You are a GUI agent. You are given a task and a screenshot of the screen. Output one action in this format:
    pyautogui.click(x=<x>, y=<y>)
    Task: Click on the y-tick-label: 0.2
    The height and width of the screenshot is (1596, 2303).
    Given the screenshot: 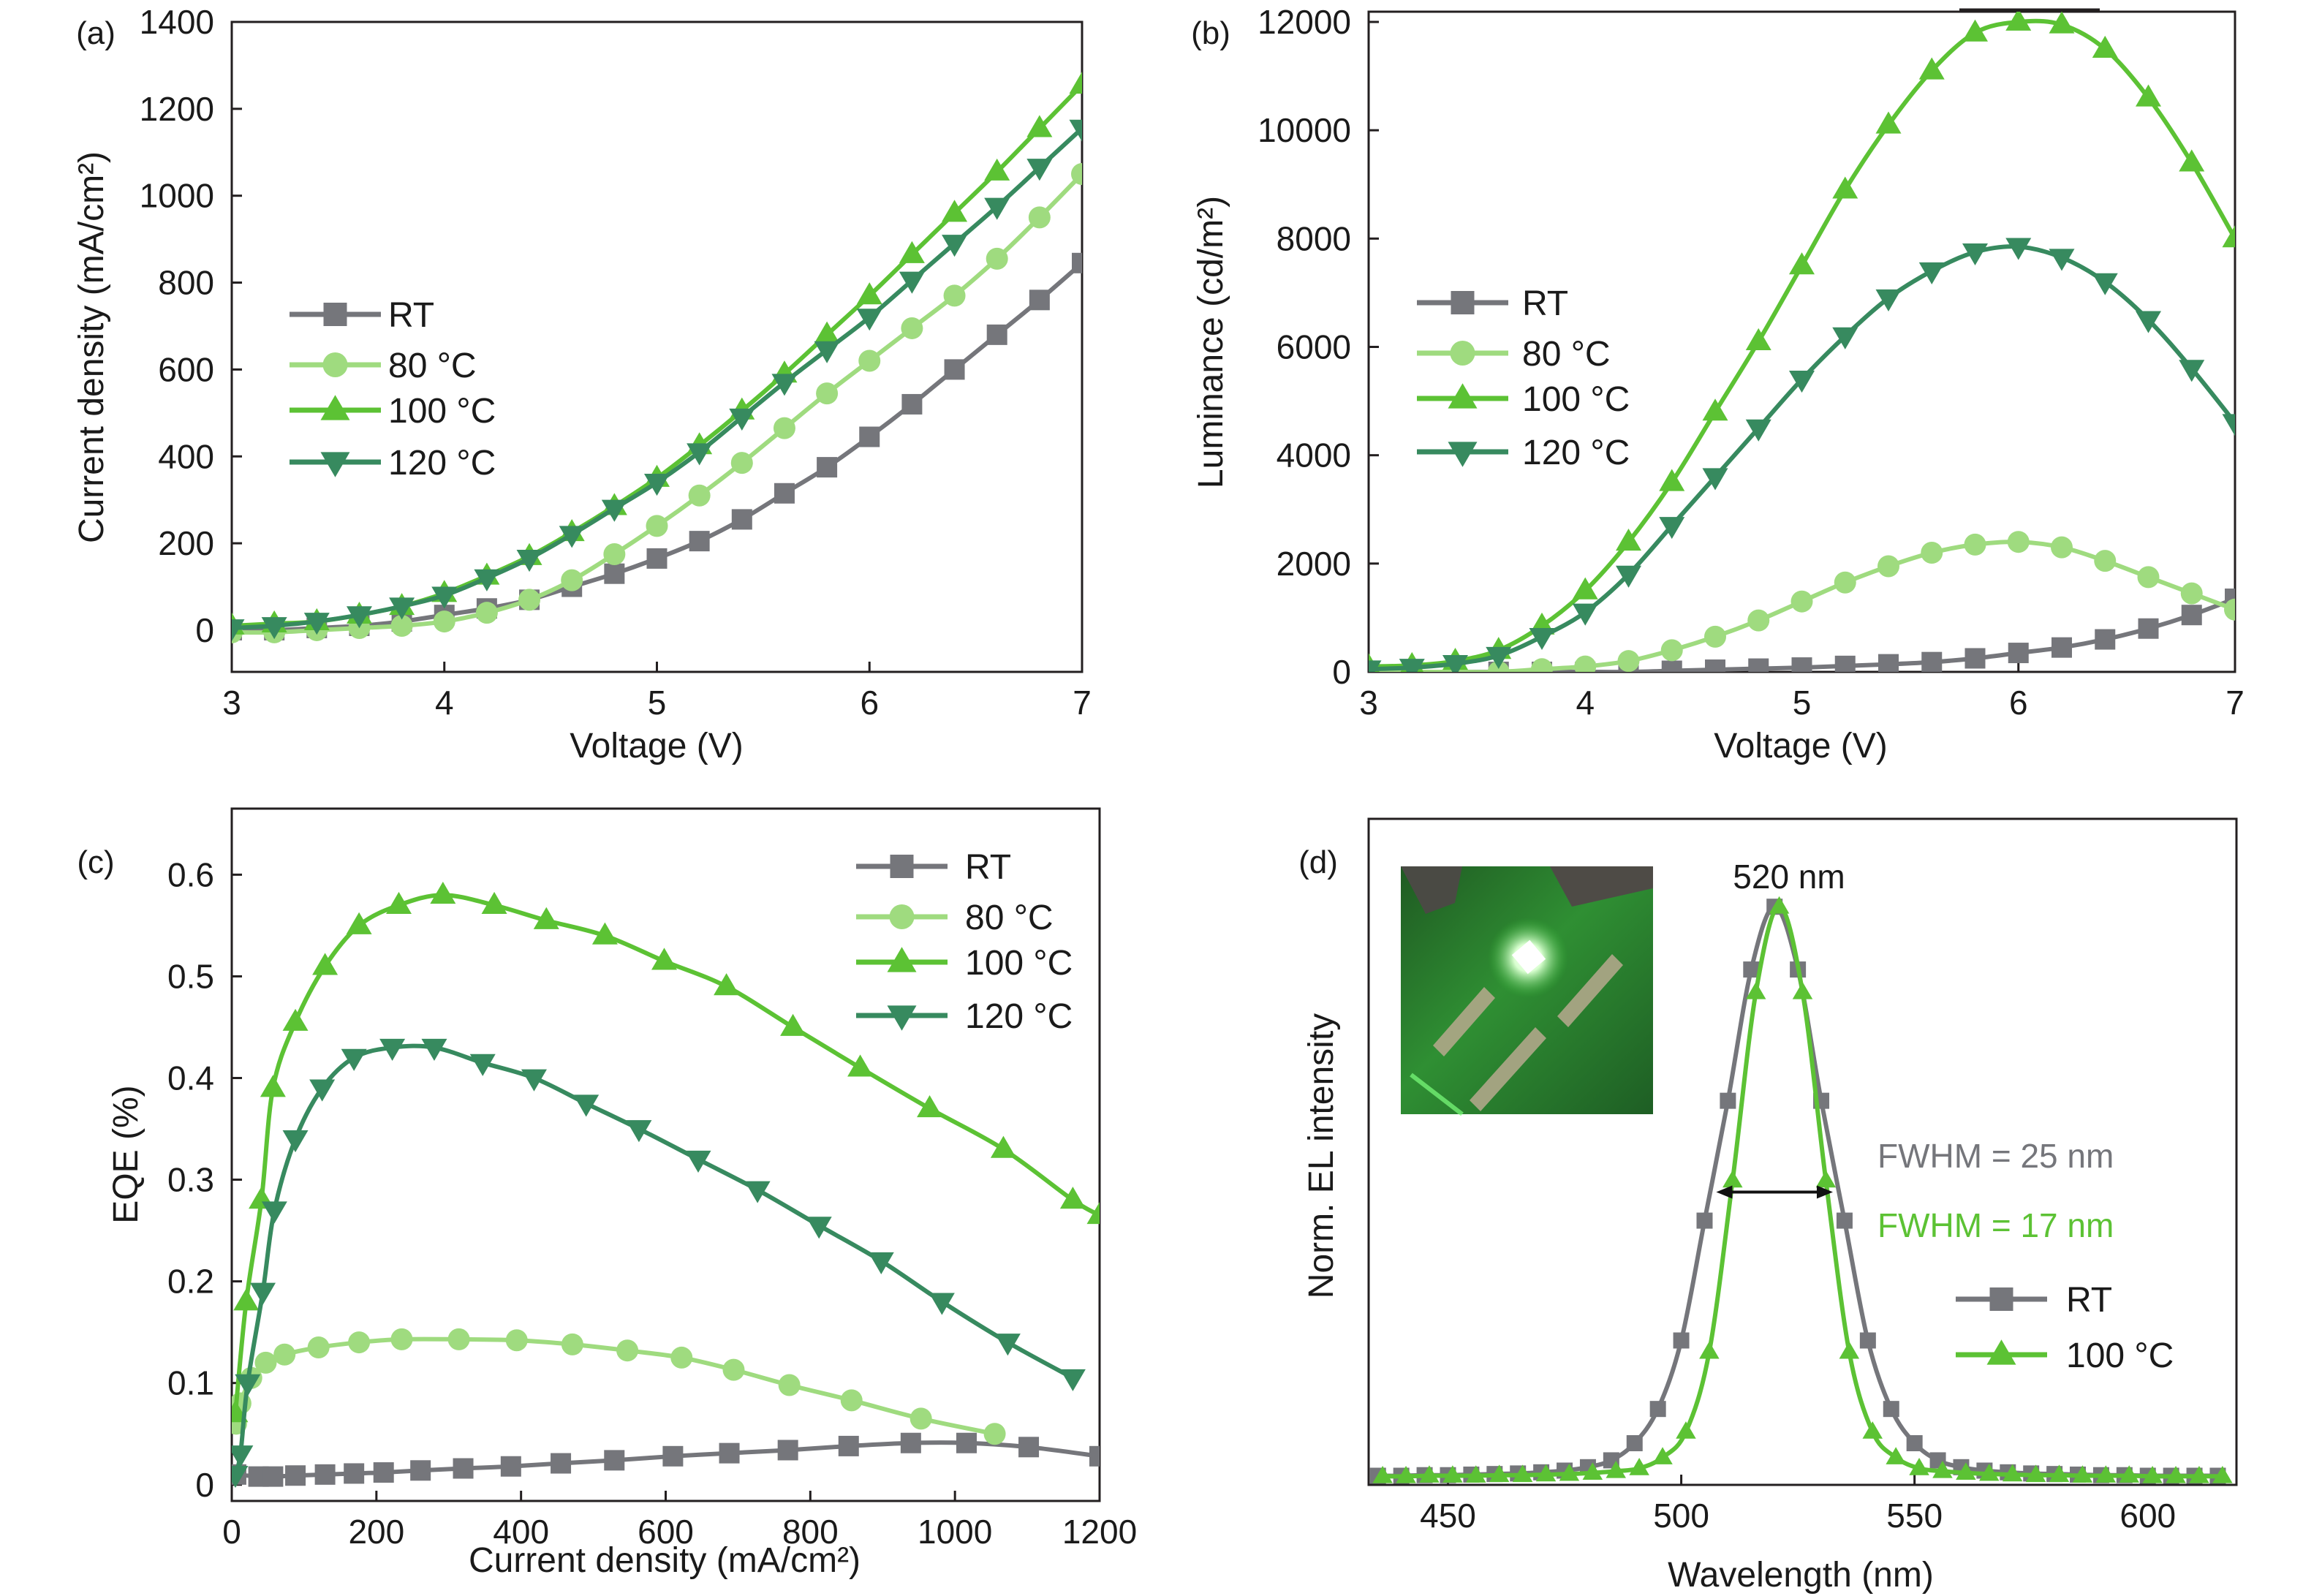 What is the action you would take?
    pyautogui.click(x=190, y=1282)
    